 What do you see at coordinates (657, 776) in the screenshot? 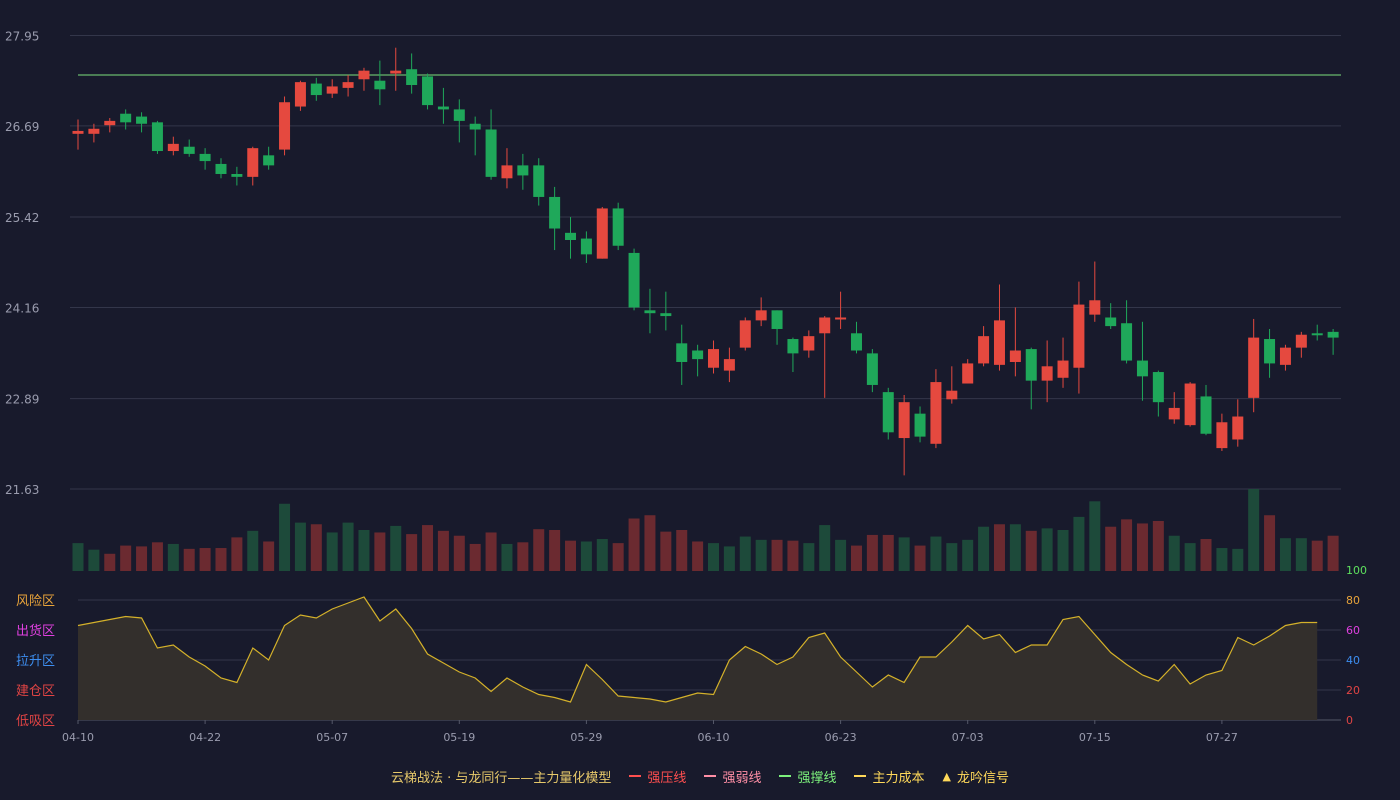
I see `legend-item-strong-pressure: 强压线` at bounding box center [657, 776].